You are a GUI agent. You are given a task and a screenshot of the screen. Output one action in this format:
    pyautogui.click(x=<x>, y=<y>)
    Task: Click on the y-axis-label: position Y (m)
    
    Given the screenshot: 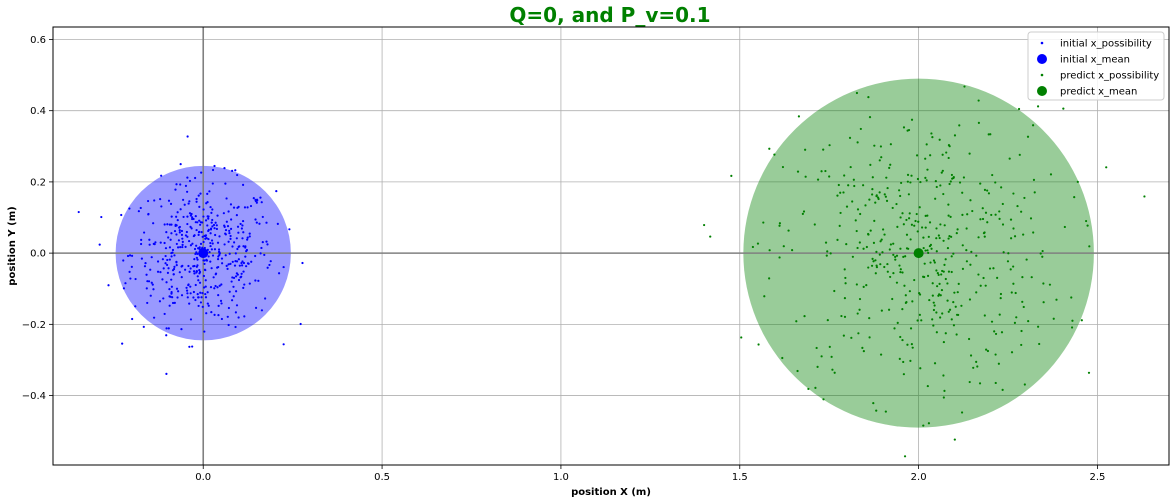 What is the action you would take?
    pyautogui.click(x=12, y=245)
    